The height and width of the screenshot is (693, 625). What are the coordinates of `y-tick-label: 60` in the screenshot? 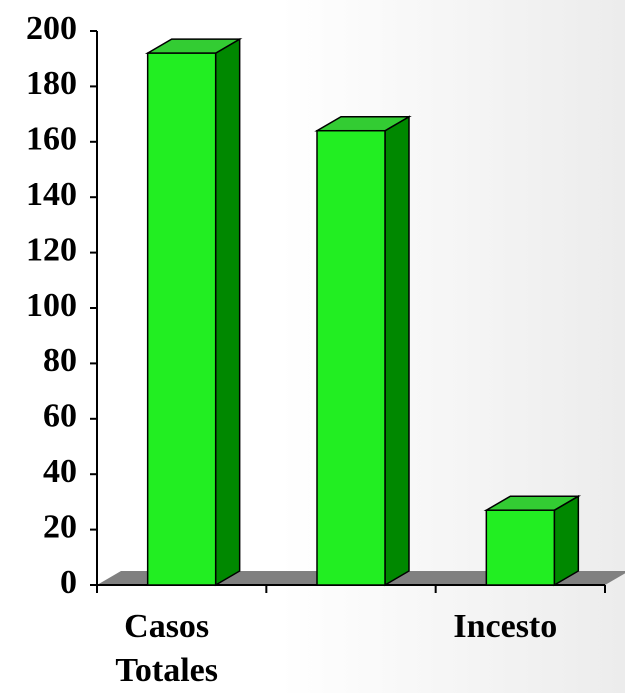 It's located at (60, 416).